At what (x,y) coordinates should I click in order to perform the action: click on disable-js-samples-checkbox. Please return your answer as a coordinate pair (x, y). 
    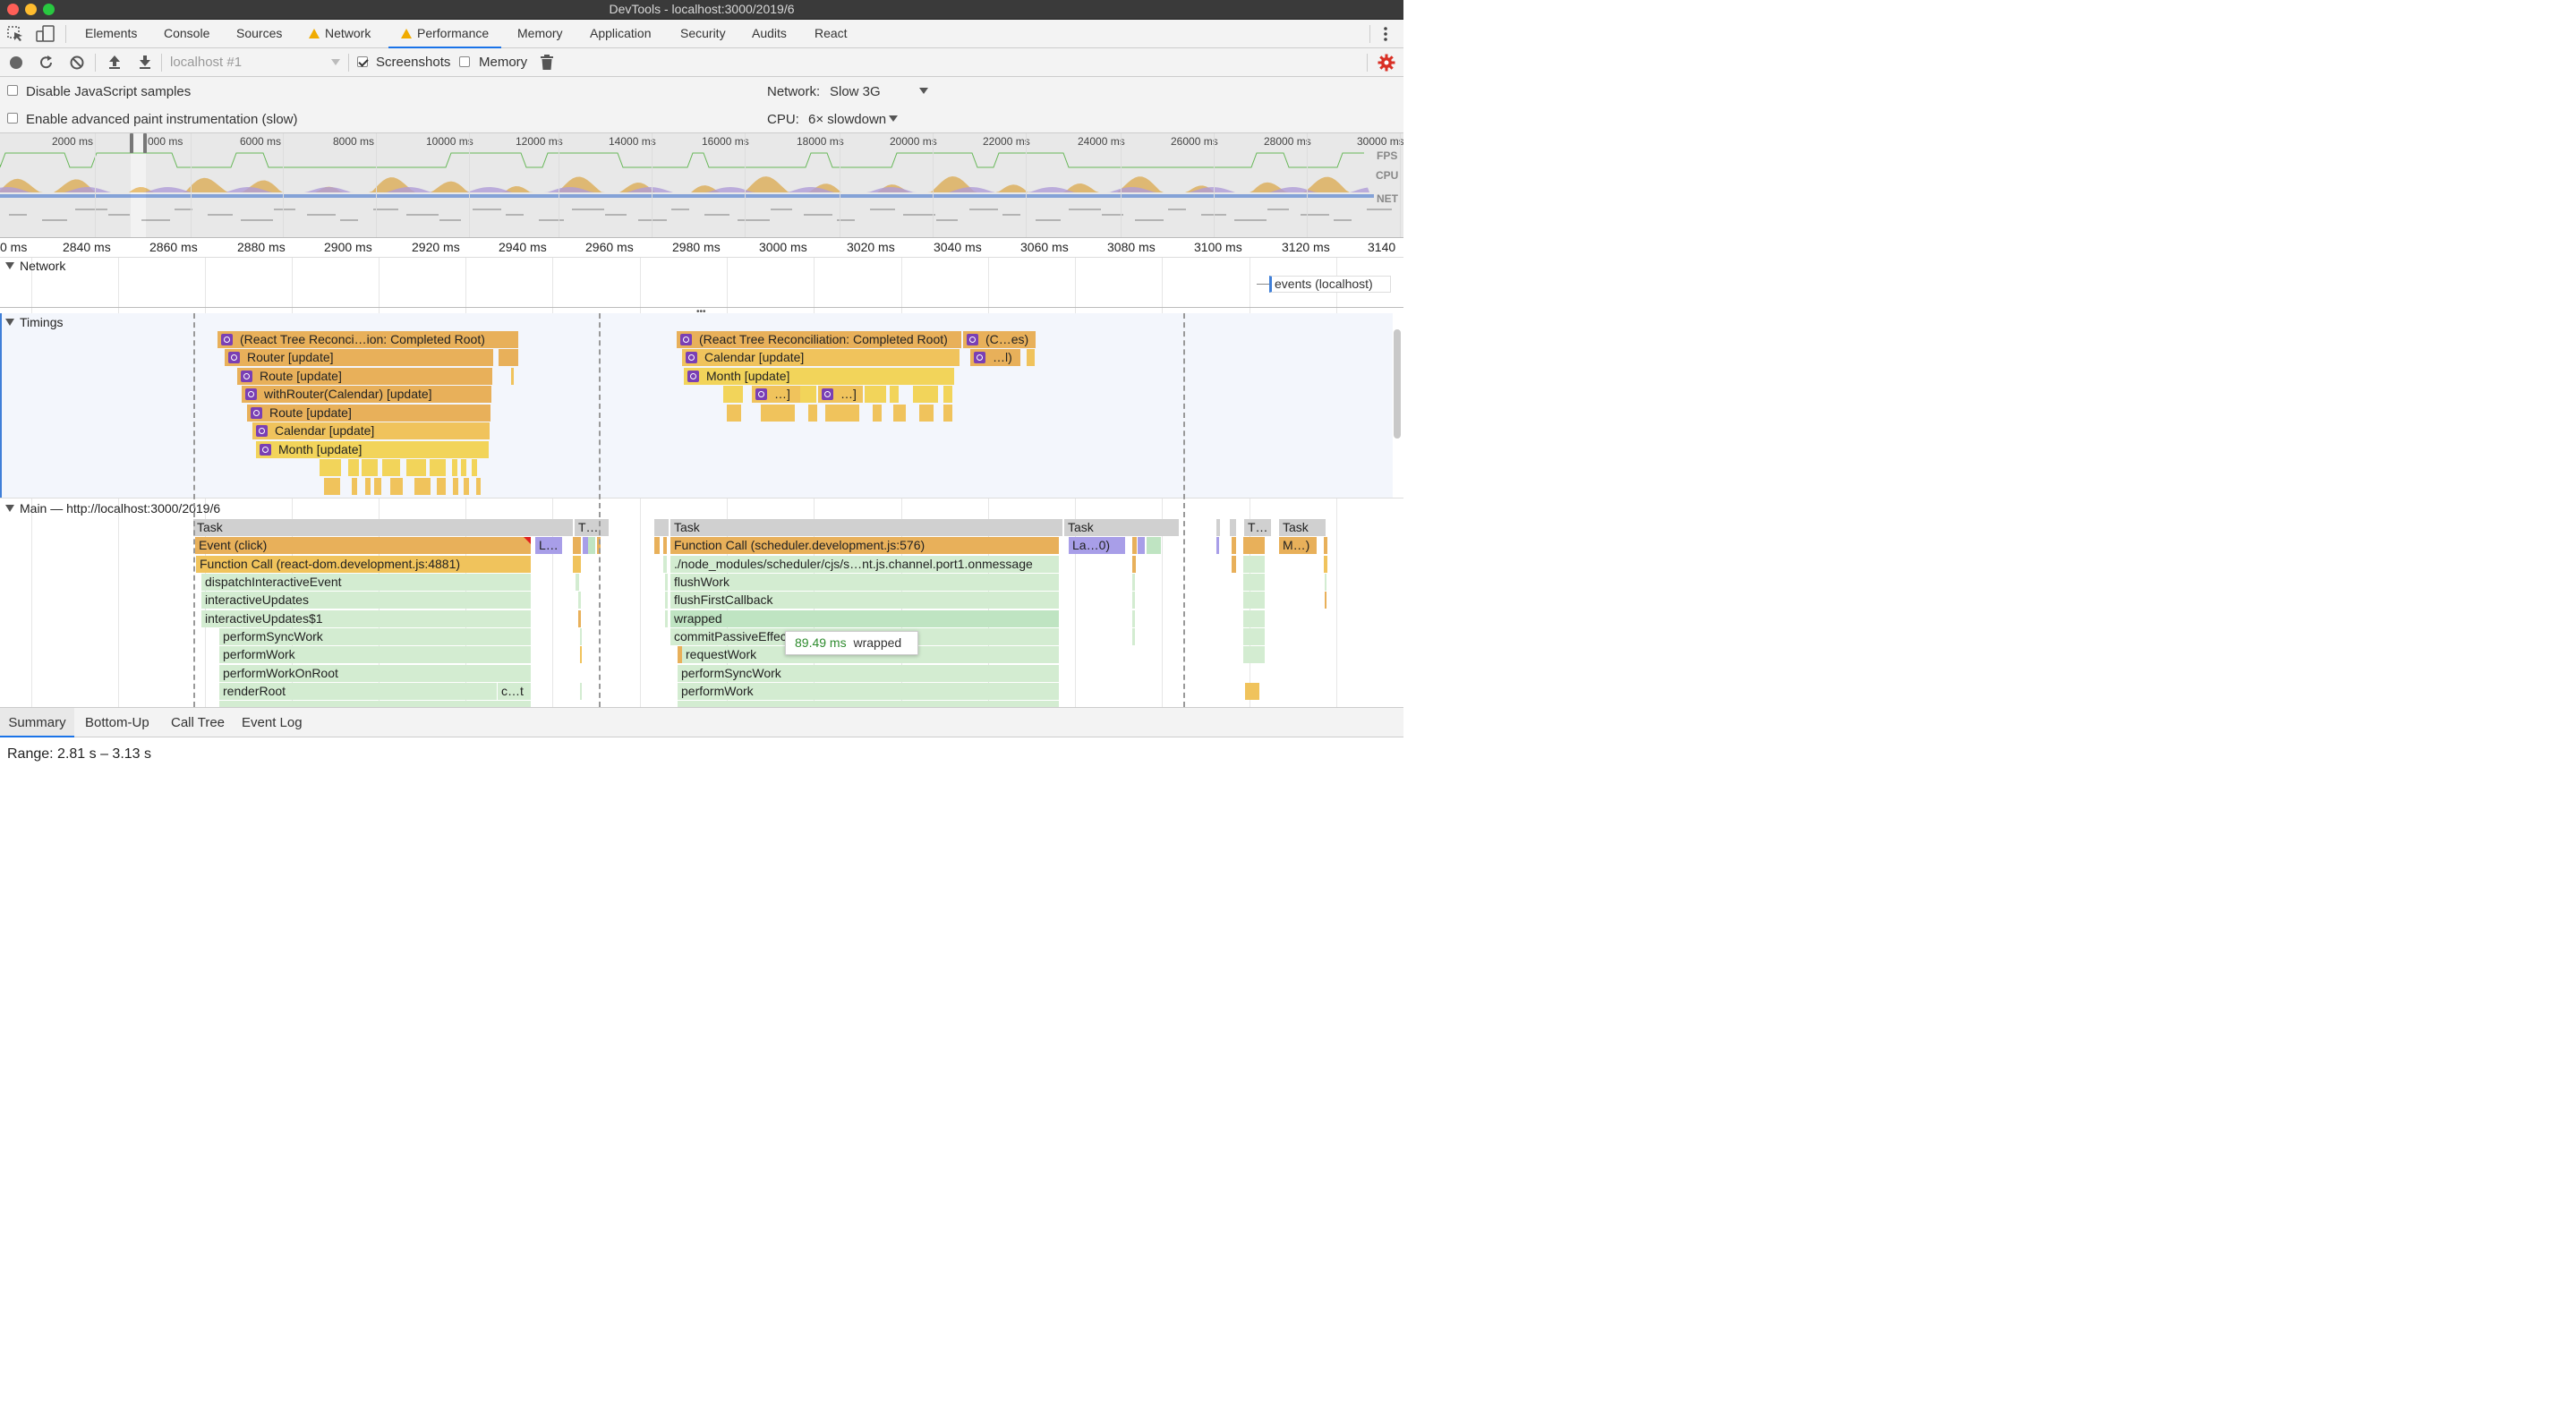
    Looking at the image, I should click on (12, 90).